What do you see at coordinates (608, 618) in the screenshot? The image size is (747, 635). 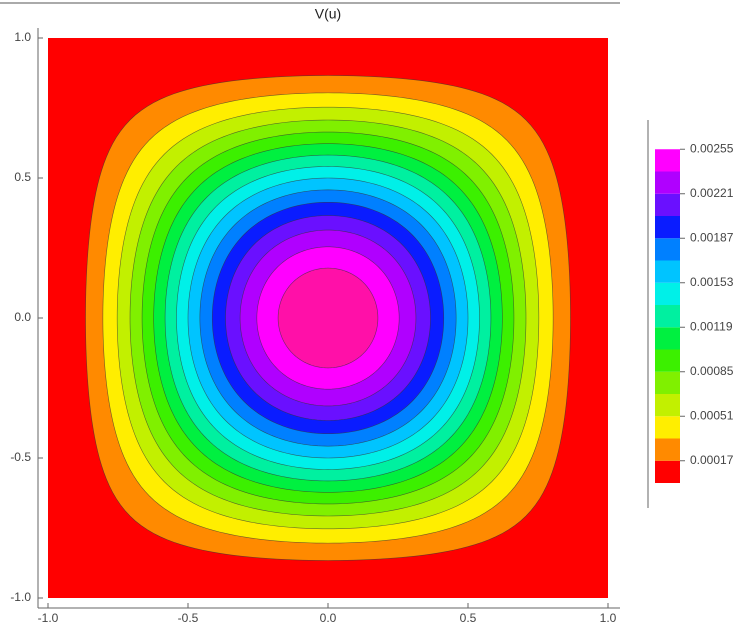 I see `x-tick-label: 1.0` at bounding box center [608, 618].